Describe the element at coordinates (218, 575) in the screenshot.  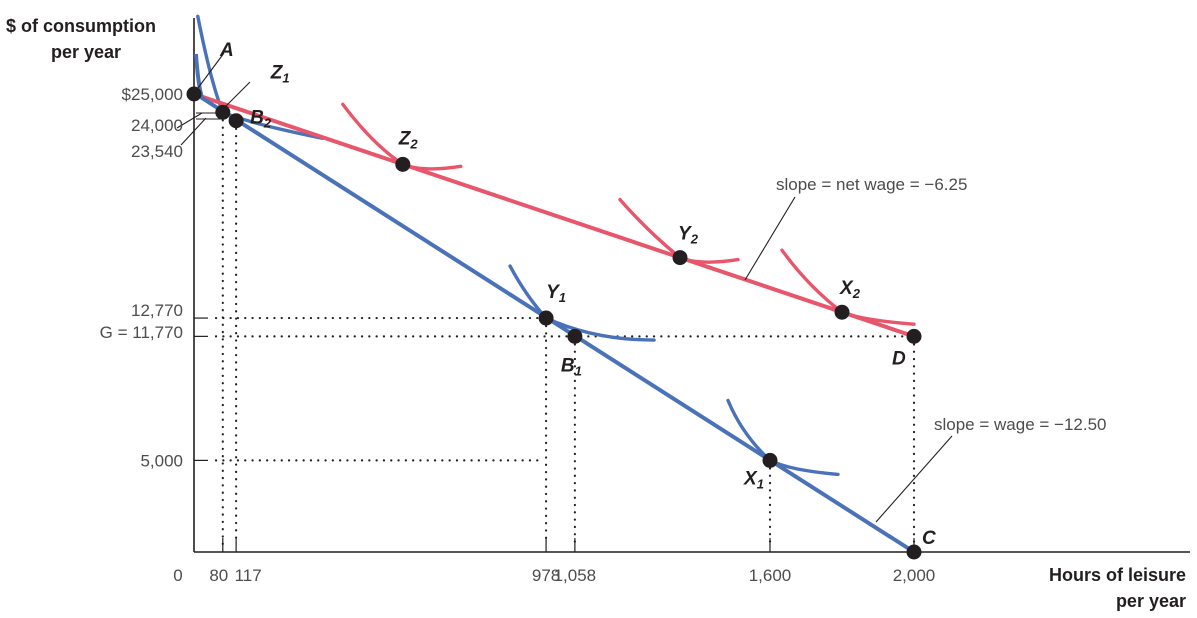
I see `x-tick-label-80: 80` at that location.